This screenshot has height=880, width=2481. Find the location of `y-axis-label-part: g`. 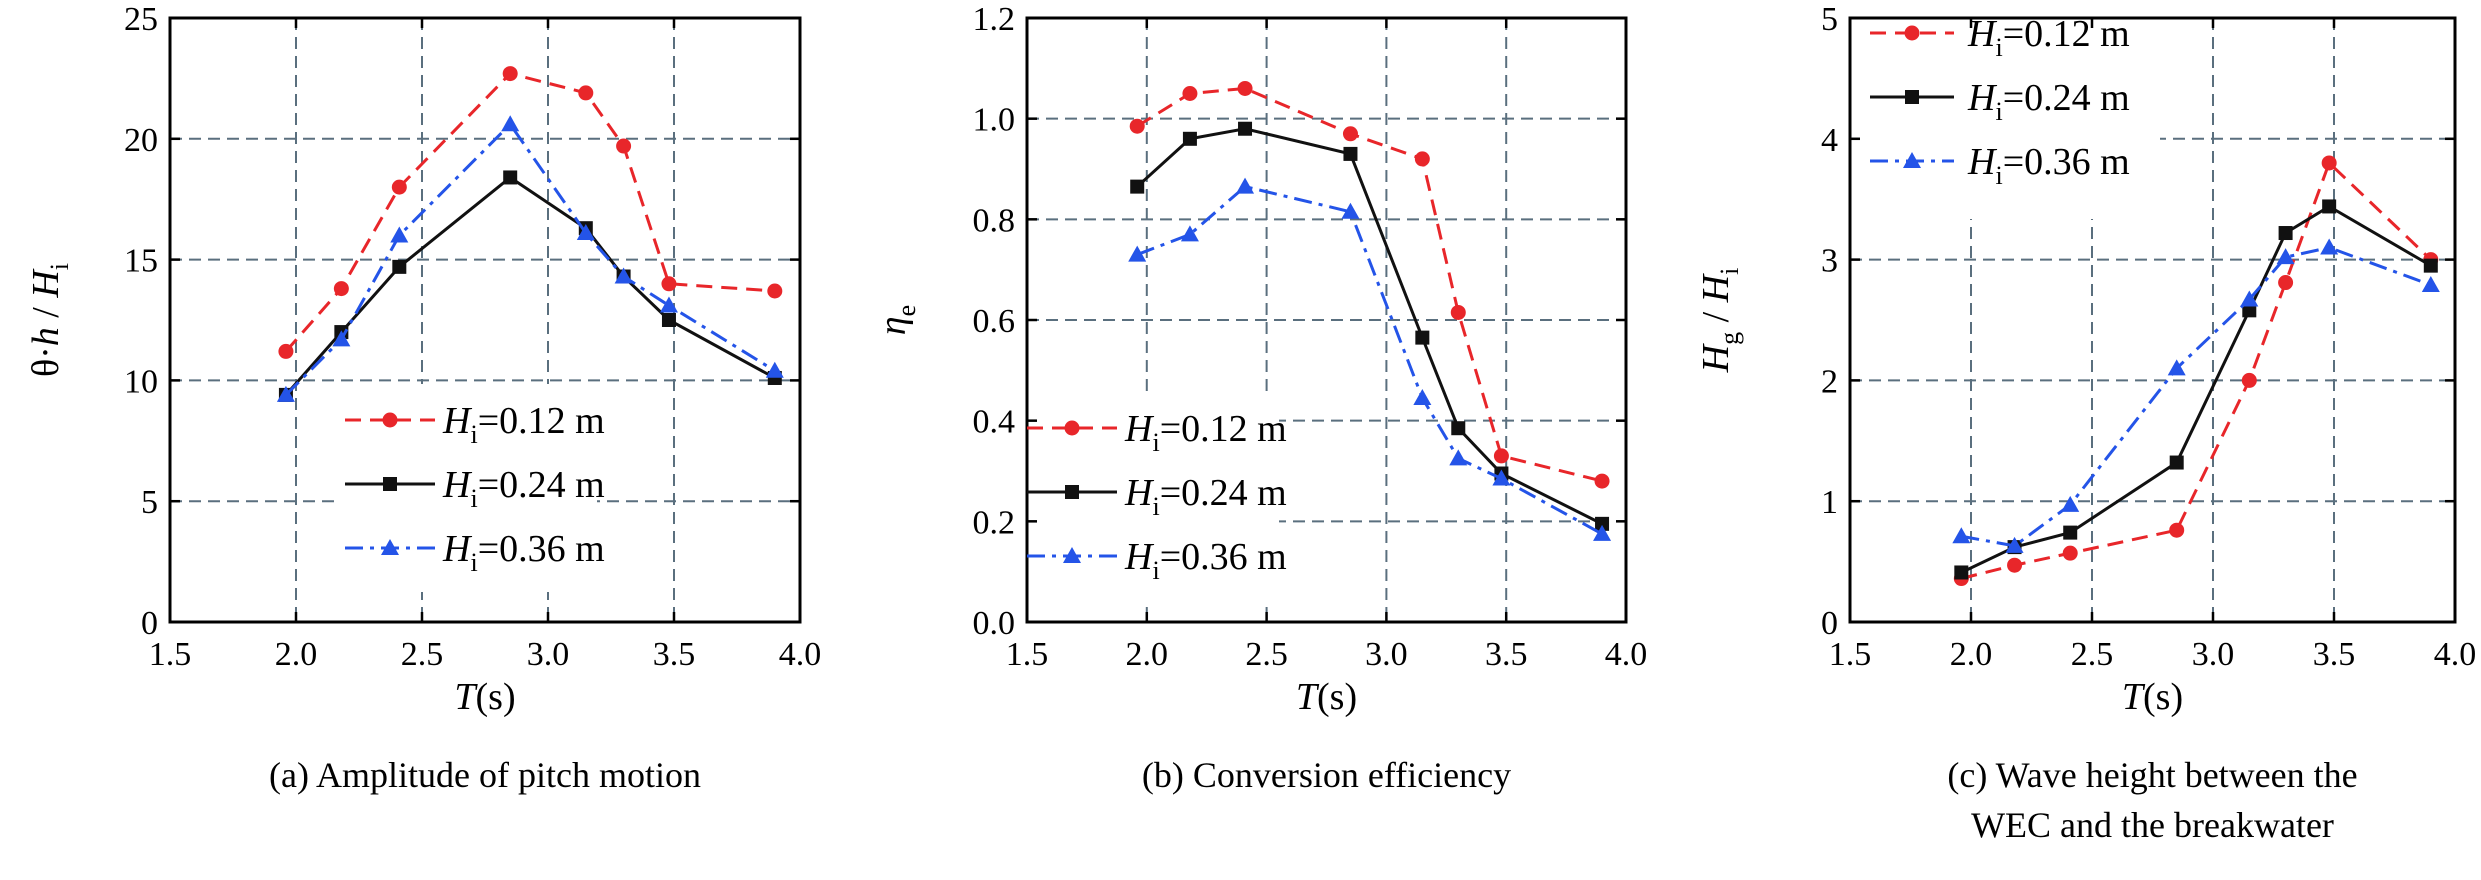

y-axis-label-part: g is located at coordinates (1729, 338).